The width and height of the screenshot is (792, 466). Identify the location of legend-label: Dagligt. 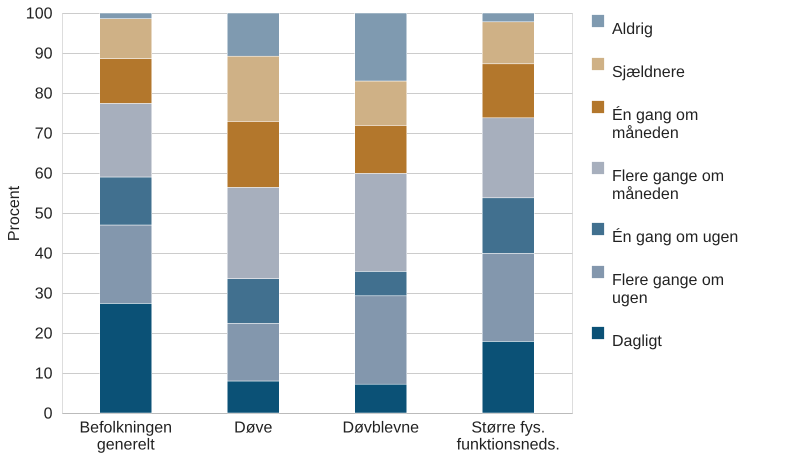
(637, 341).